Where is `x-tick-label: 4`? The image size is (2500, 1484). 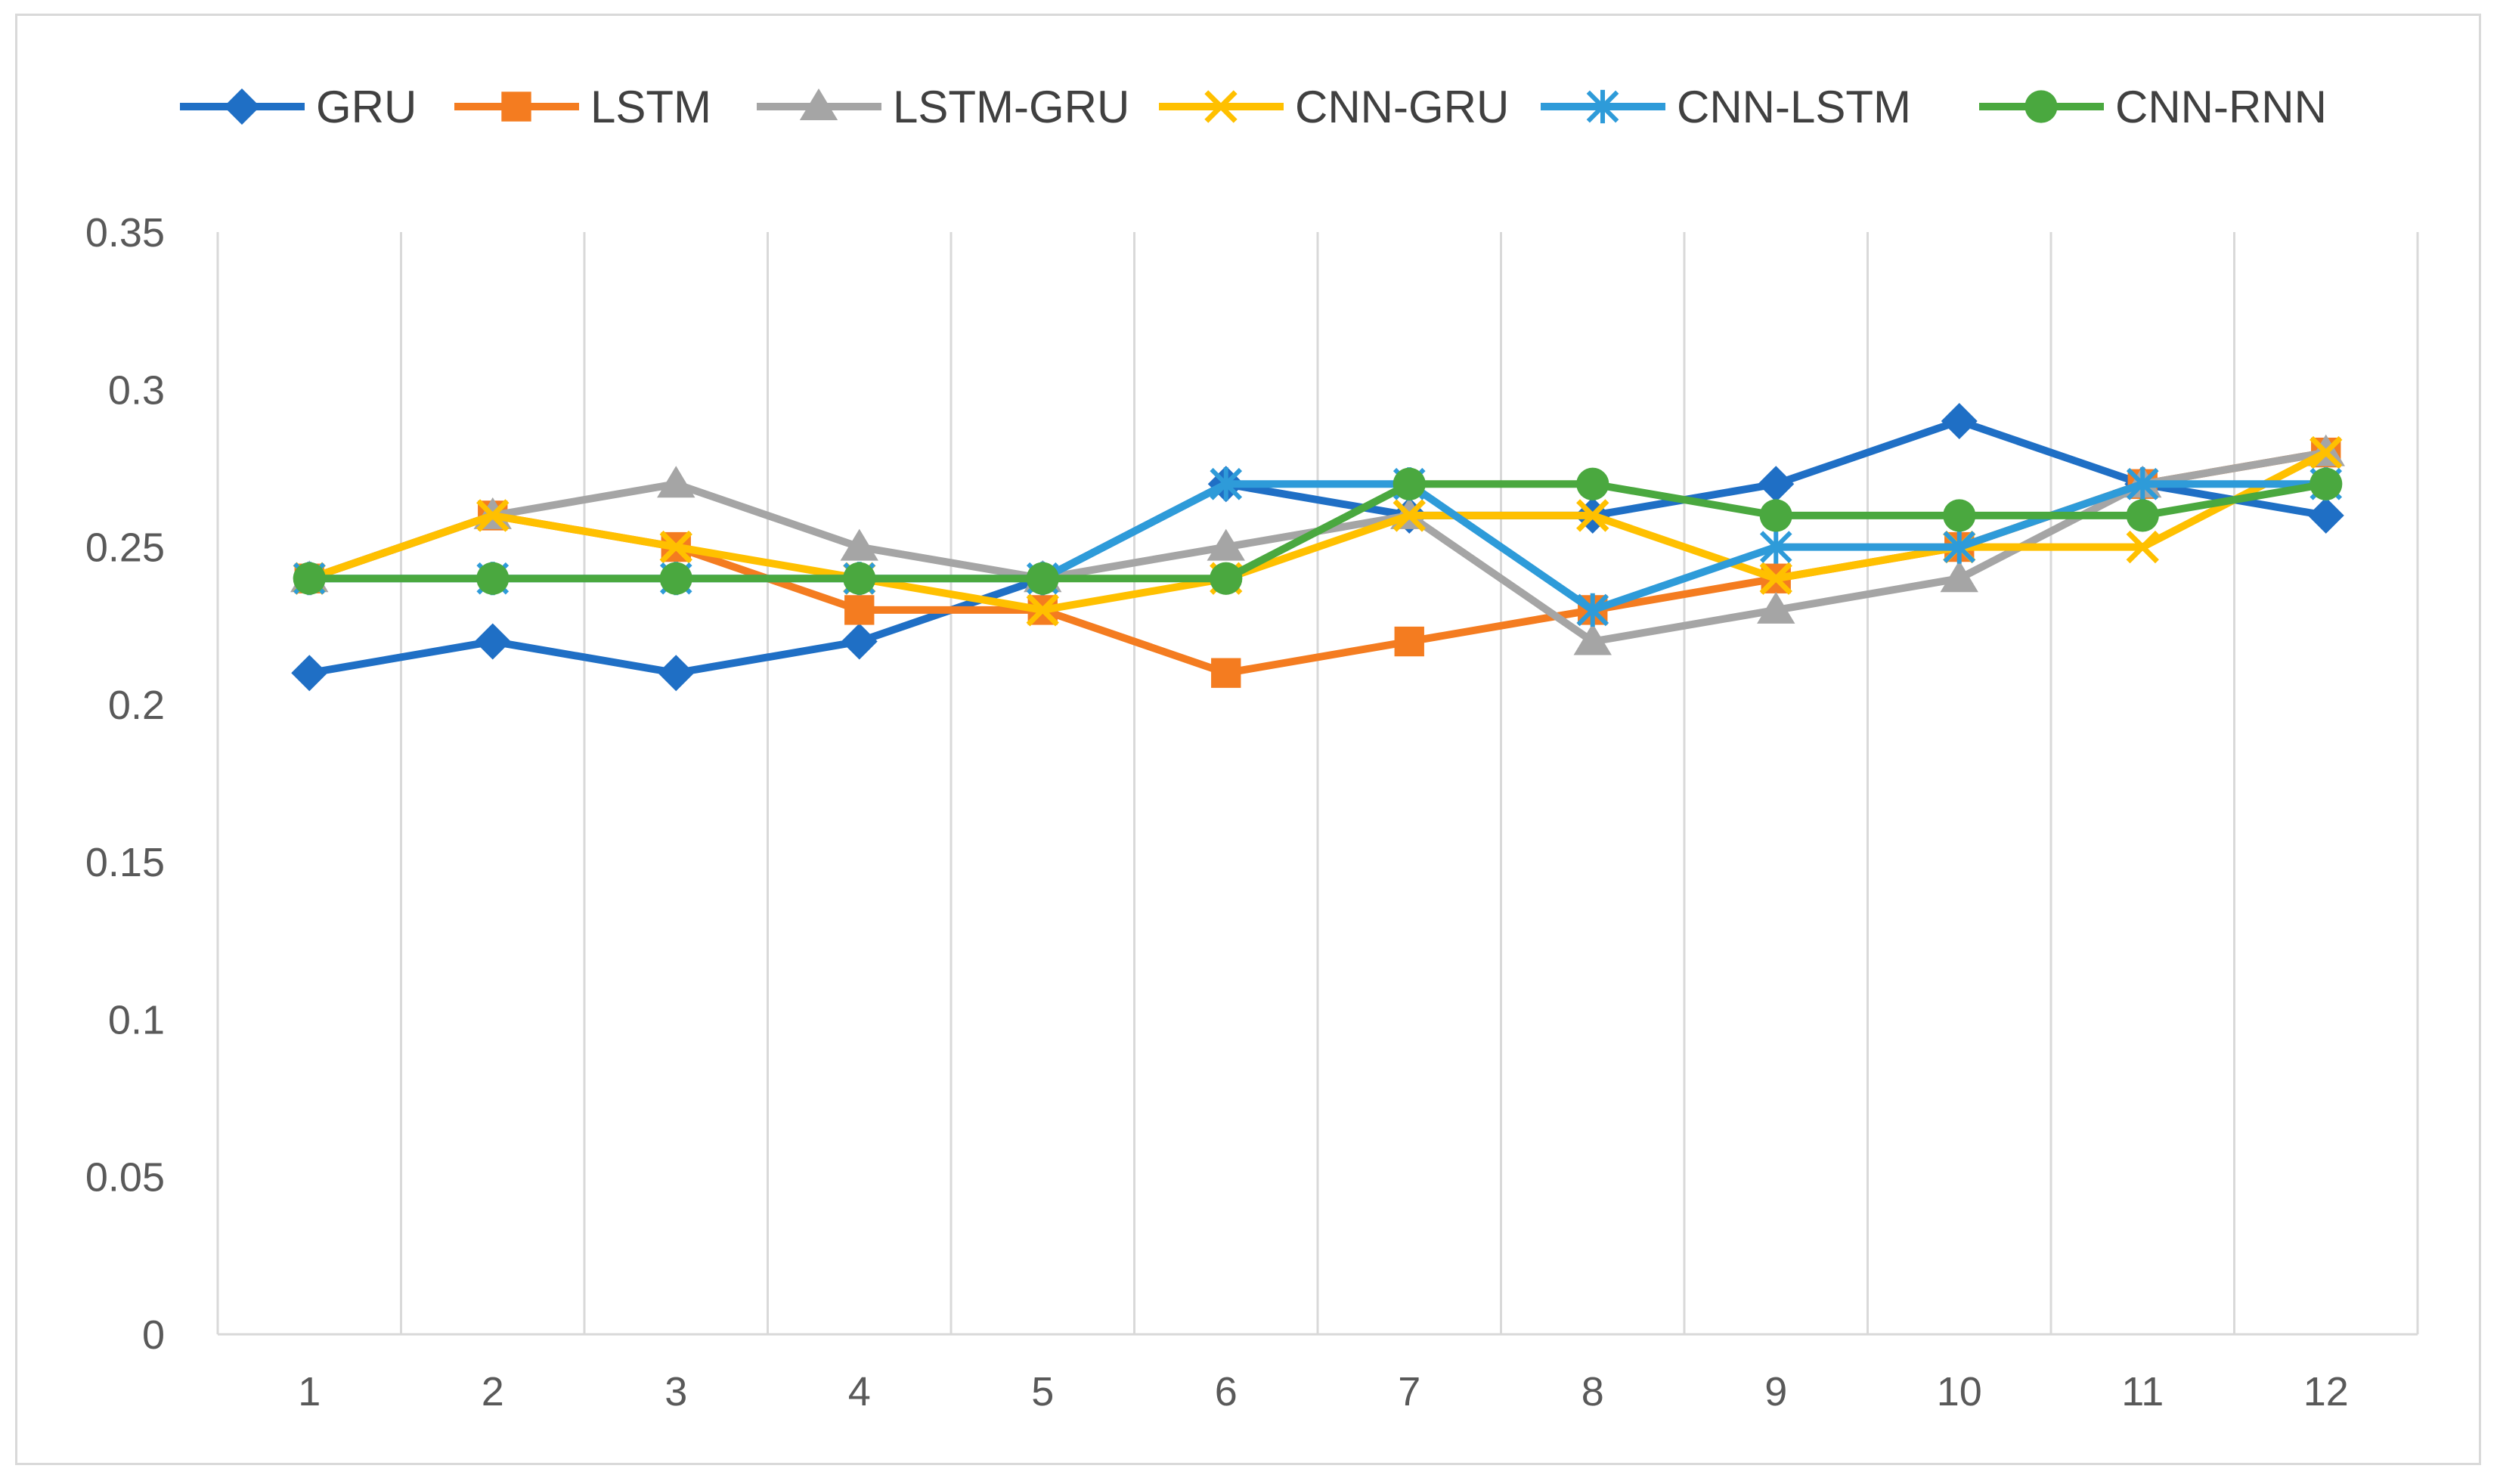 x-tick-label: 4 is located at coordinates (859, 1391).